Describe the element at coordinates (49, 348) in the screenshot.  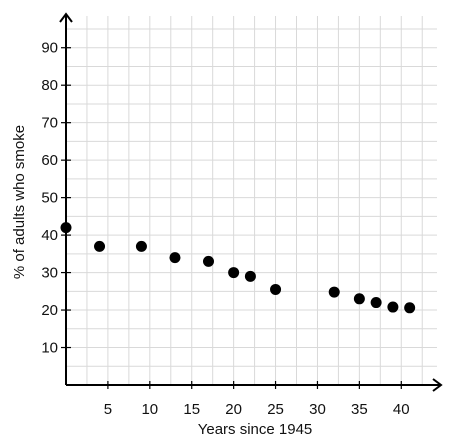
I see `y-tick-label: 10` at that location.